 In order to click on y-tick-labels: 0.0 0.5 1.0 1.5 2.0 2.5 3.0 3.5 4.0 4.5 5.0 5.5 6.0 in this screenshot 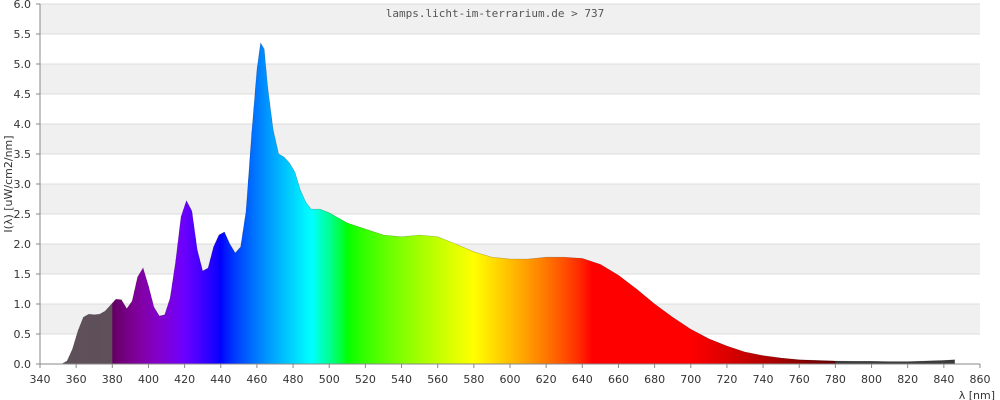, I will do `click(27, 185)`.